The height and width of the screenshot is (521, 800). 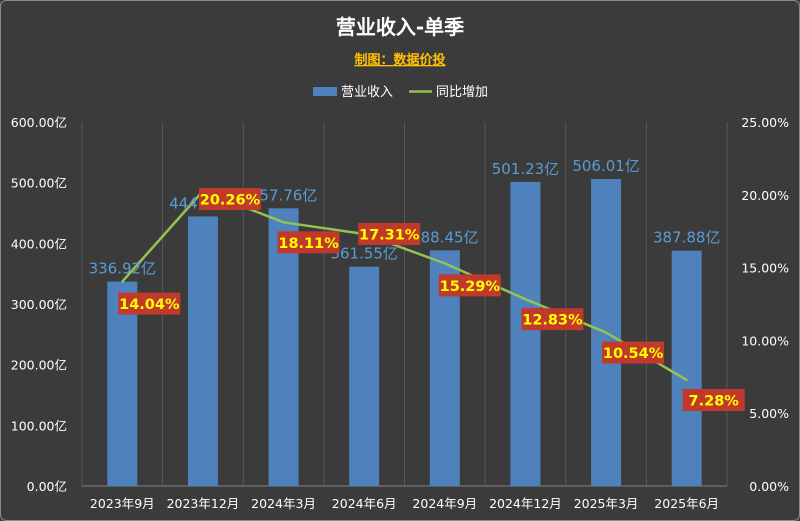 I want to click on y-right-tick-label: 5.00%, so click(x=769, y=413).